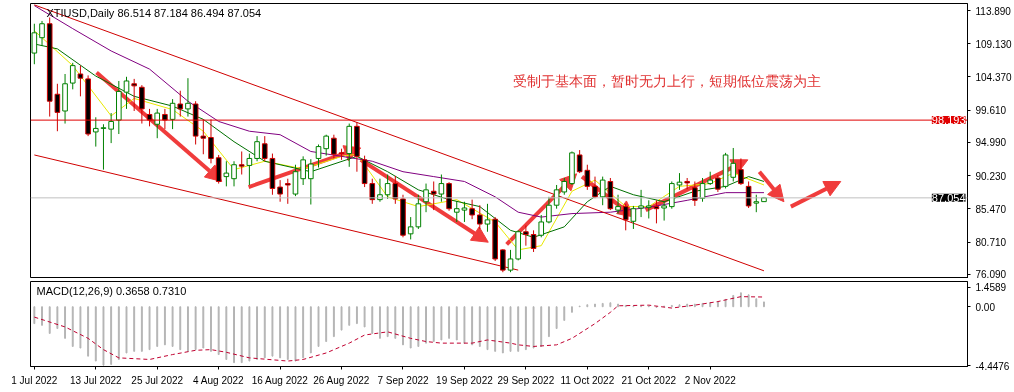  What do you see at coordinates (587, 380) in the screenshot?
I see `x-tick-label: 11 Oct 2022` at bounding box center [587, 380].